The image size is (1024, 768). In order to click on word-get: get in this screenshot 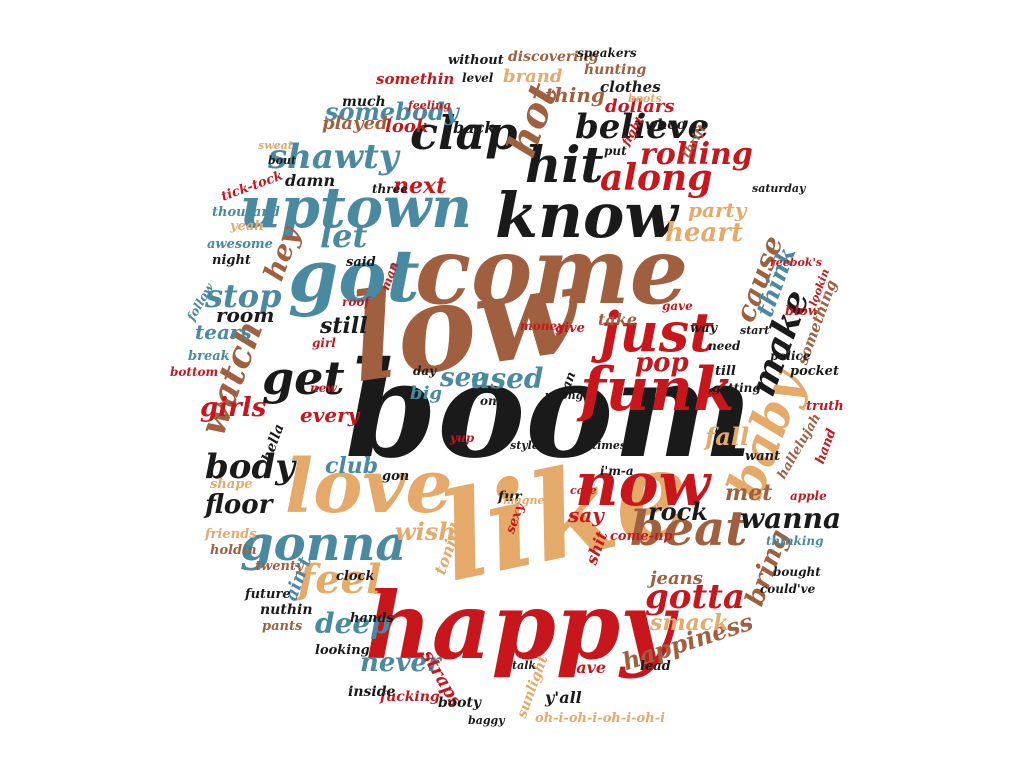, I will do `click(303, 378)`.